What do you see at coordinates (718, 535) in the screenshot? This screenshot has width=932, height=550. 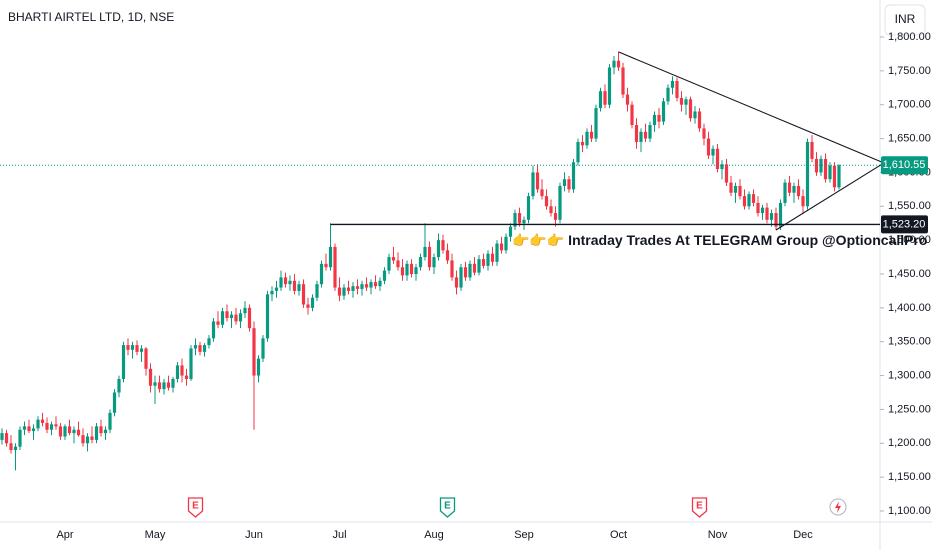 I see `x-tick-label: Nov` at bounding box center [718, 535].